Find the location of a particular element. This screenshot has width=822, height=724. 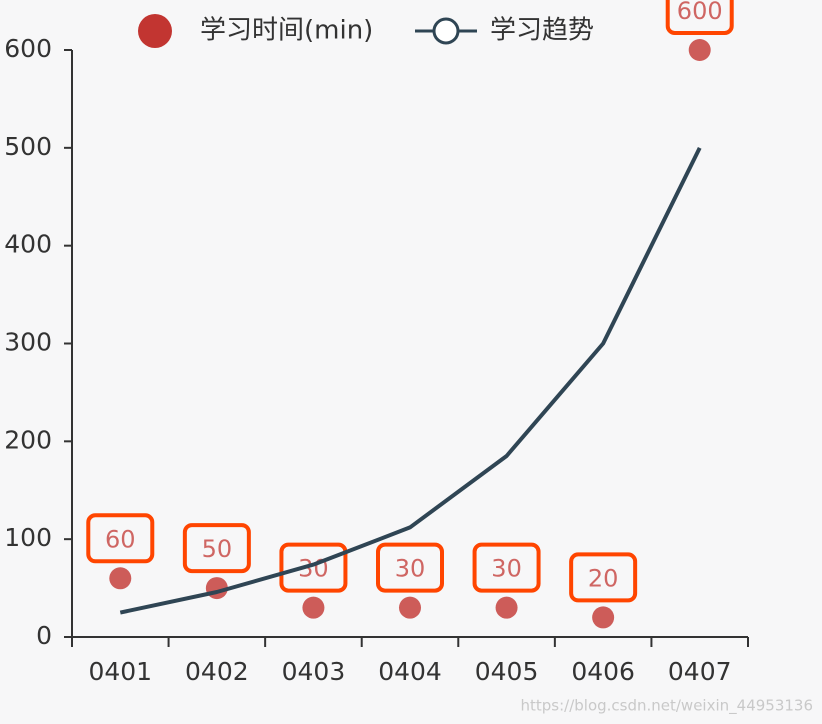

y-tick-label: 200 is located at coordinates (28, 439).